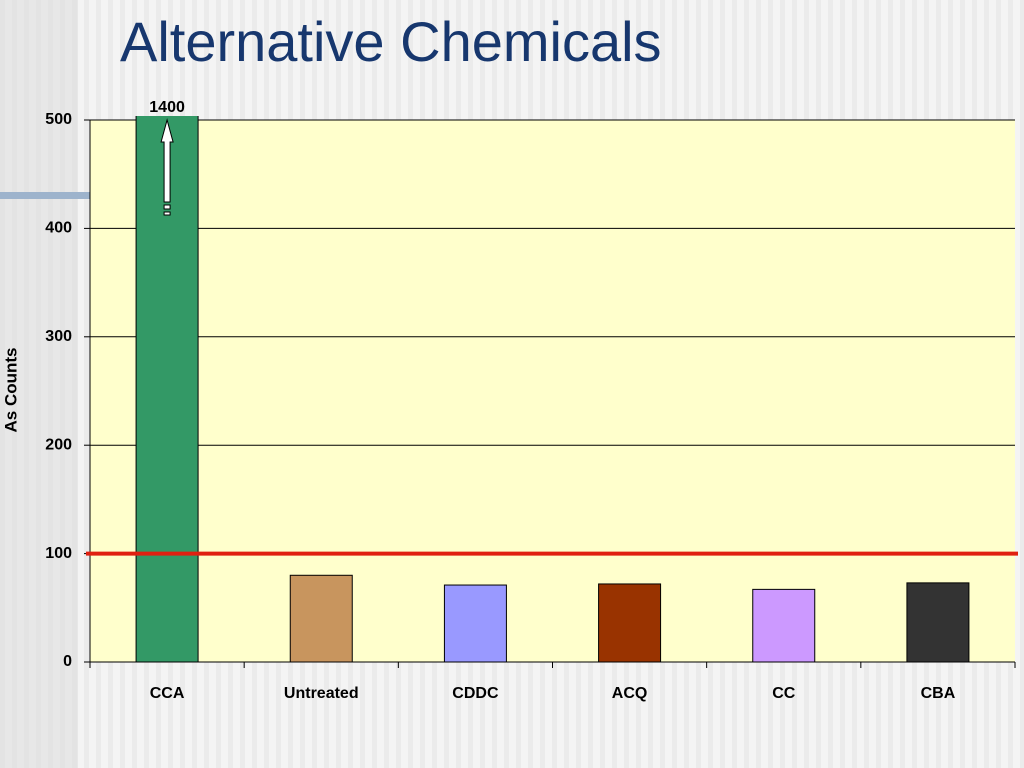  Describe the element at coordinates (938, 693) in the screenshot. I see `x-tick-label: CBA` at that location.